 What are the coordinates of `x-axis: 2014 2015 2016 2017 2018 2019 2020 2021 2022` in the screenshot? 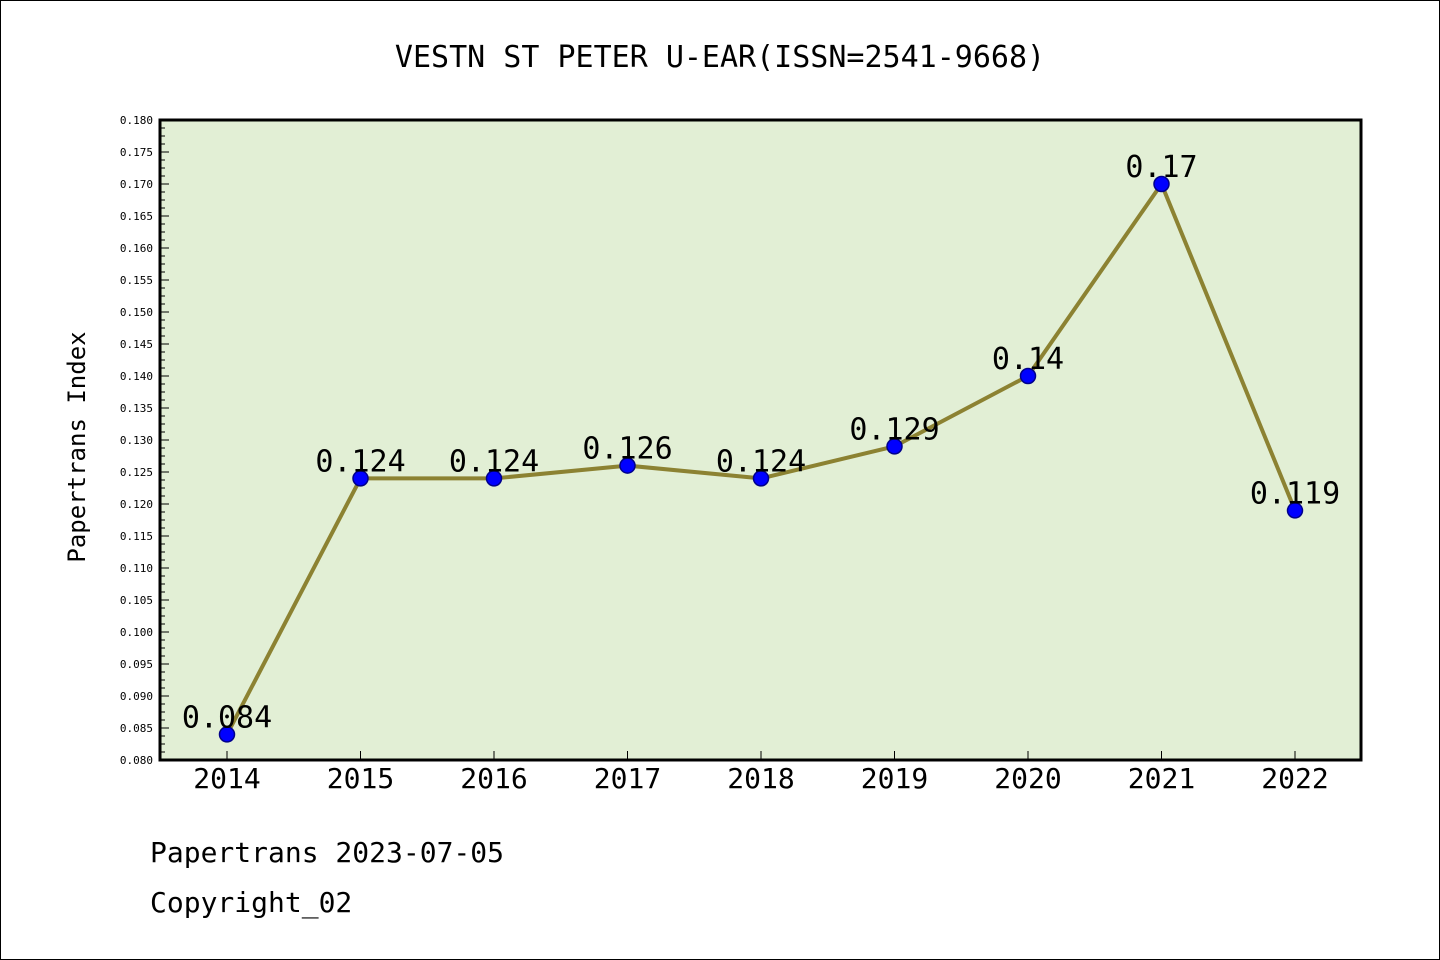 It's located at (761, 773).